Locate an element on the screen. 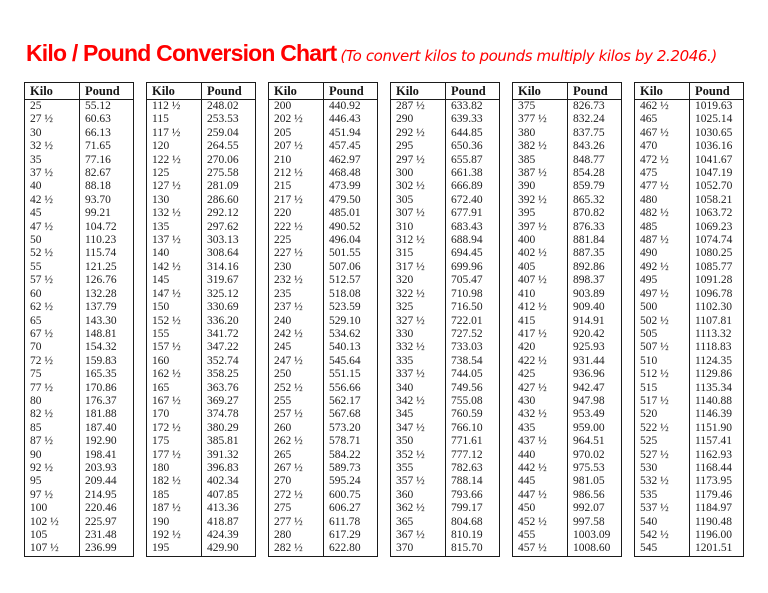  table-row: 62 ½ 137.79 is located at coordinates (79, 308).